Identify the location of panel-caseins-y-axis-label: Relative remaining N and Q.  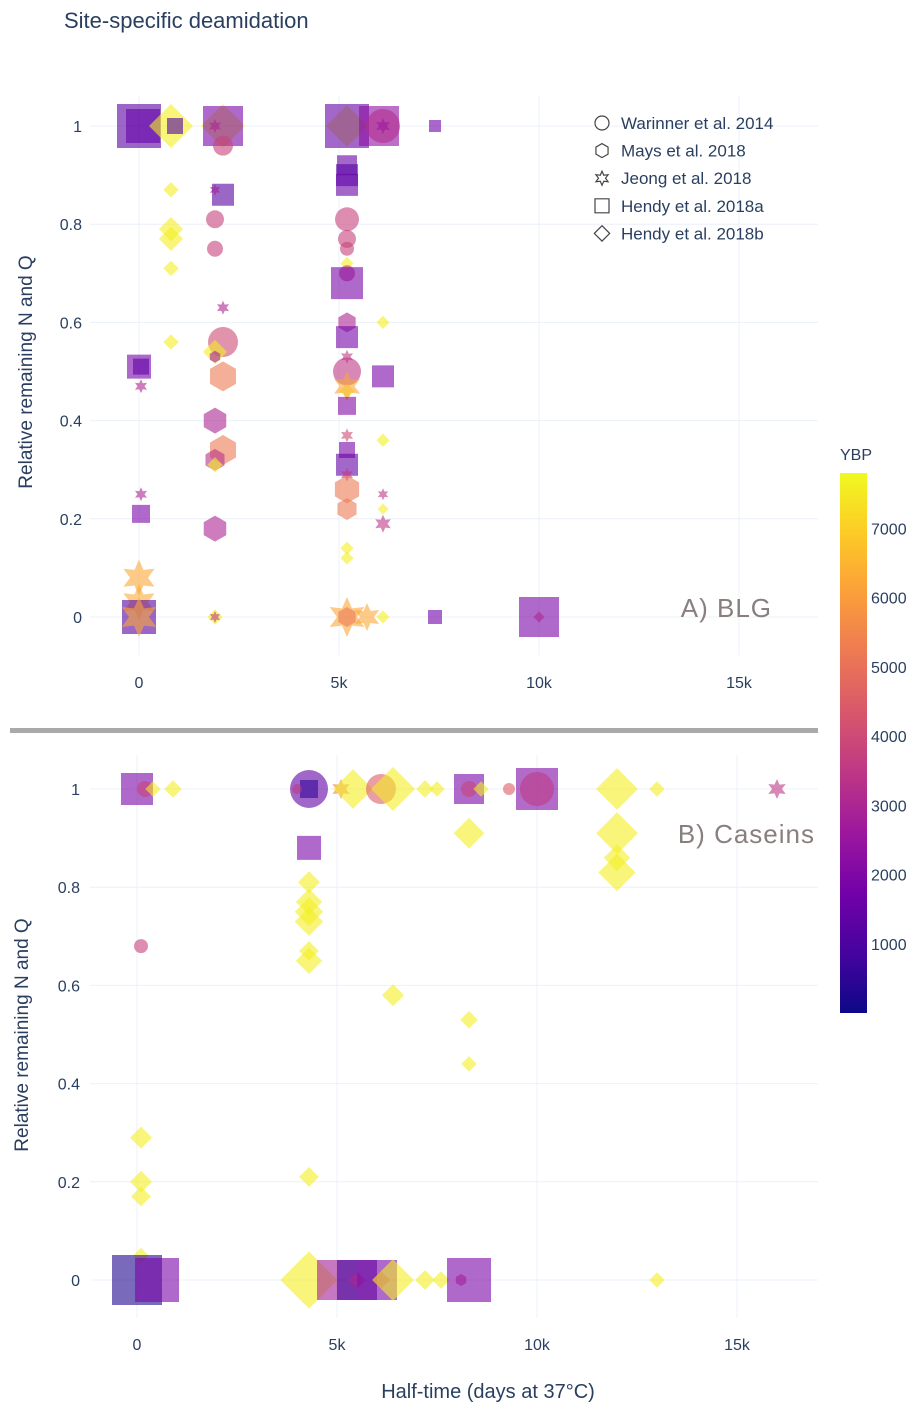
(22, 1034).